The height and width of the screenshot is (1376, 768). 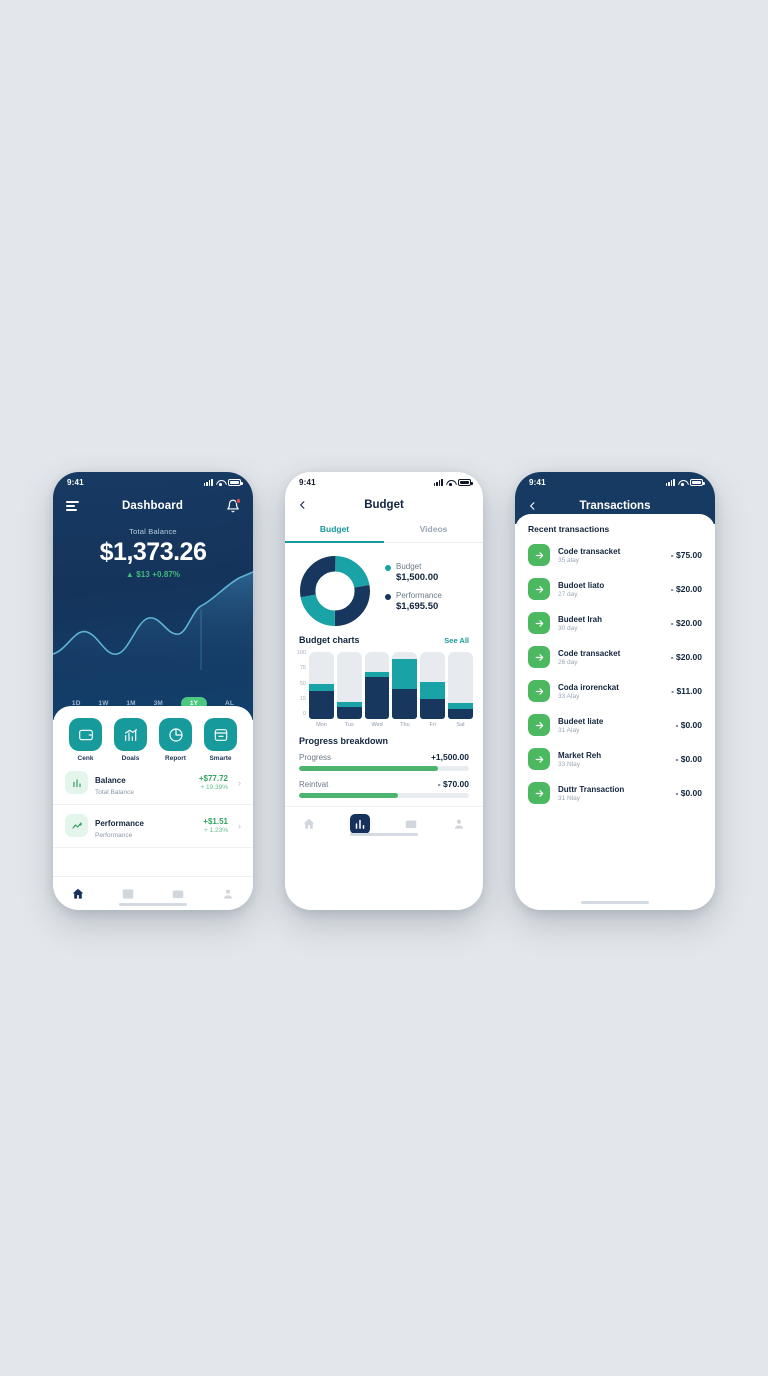 I want to click on progress-label: Reintvat, so click(x=314, y=784).